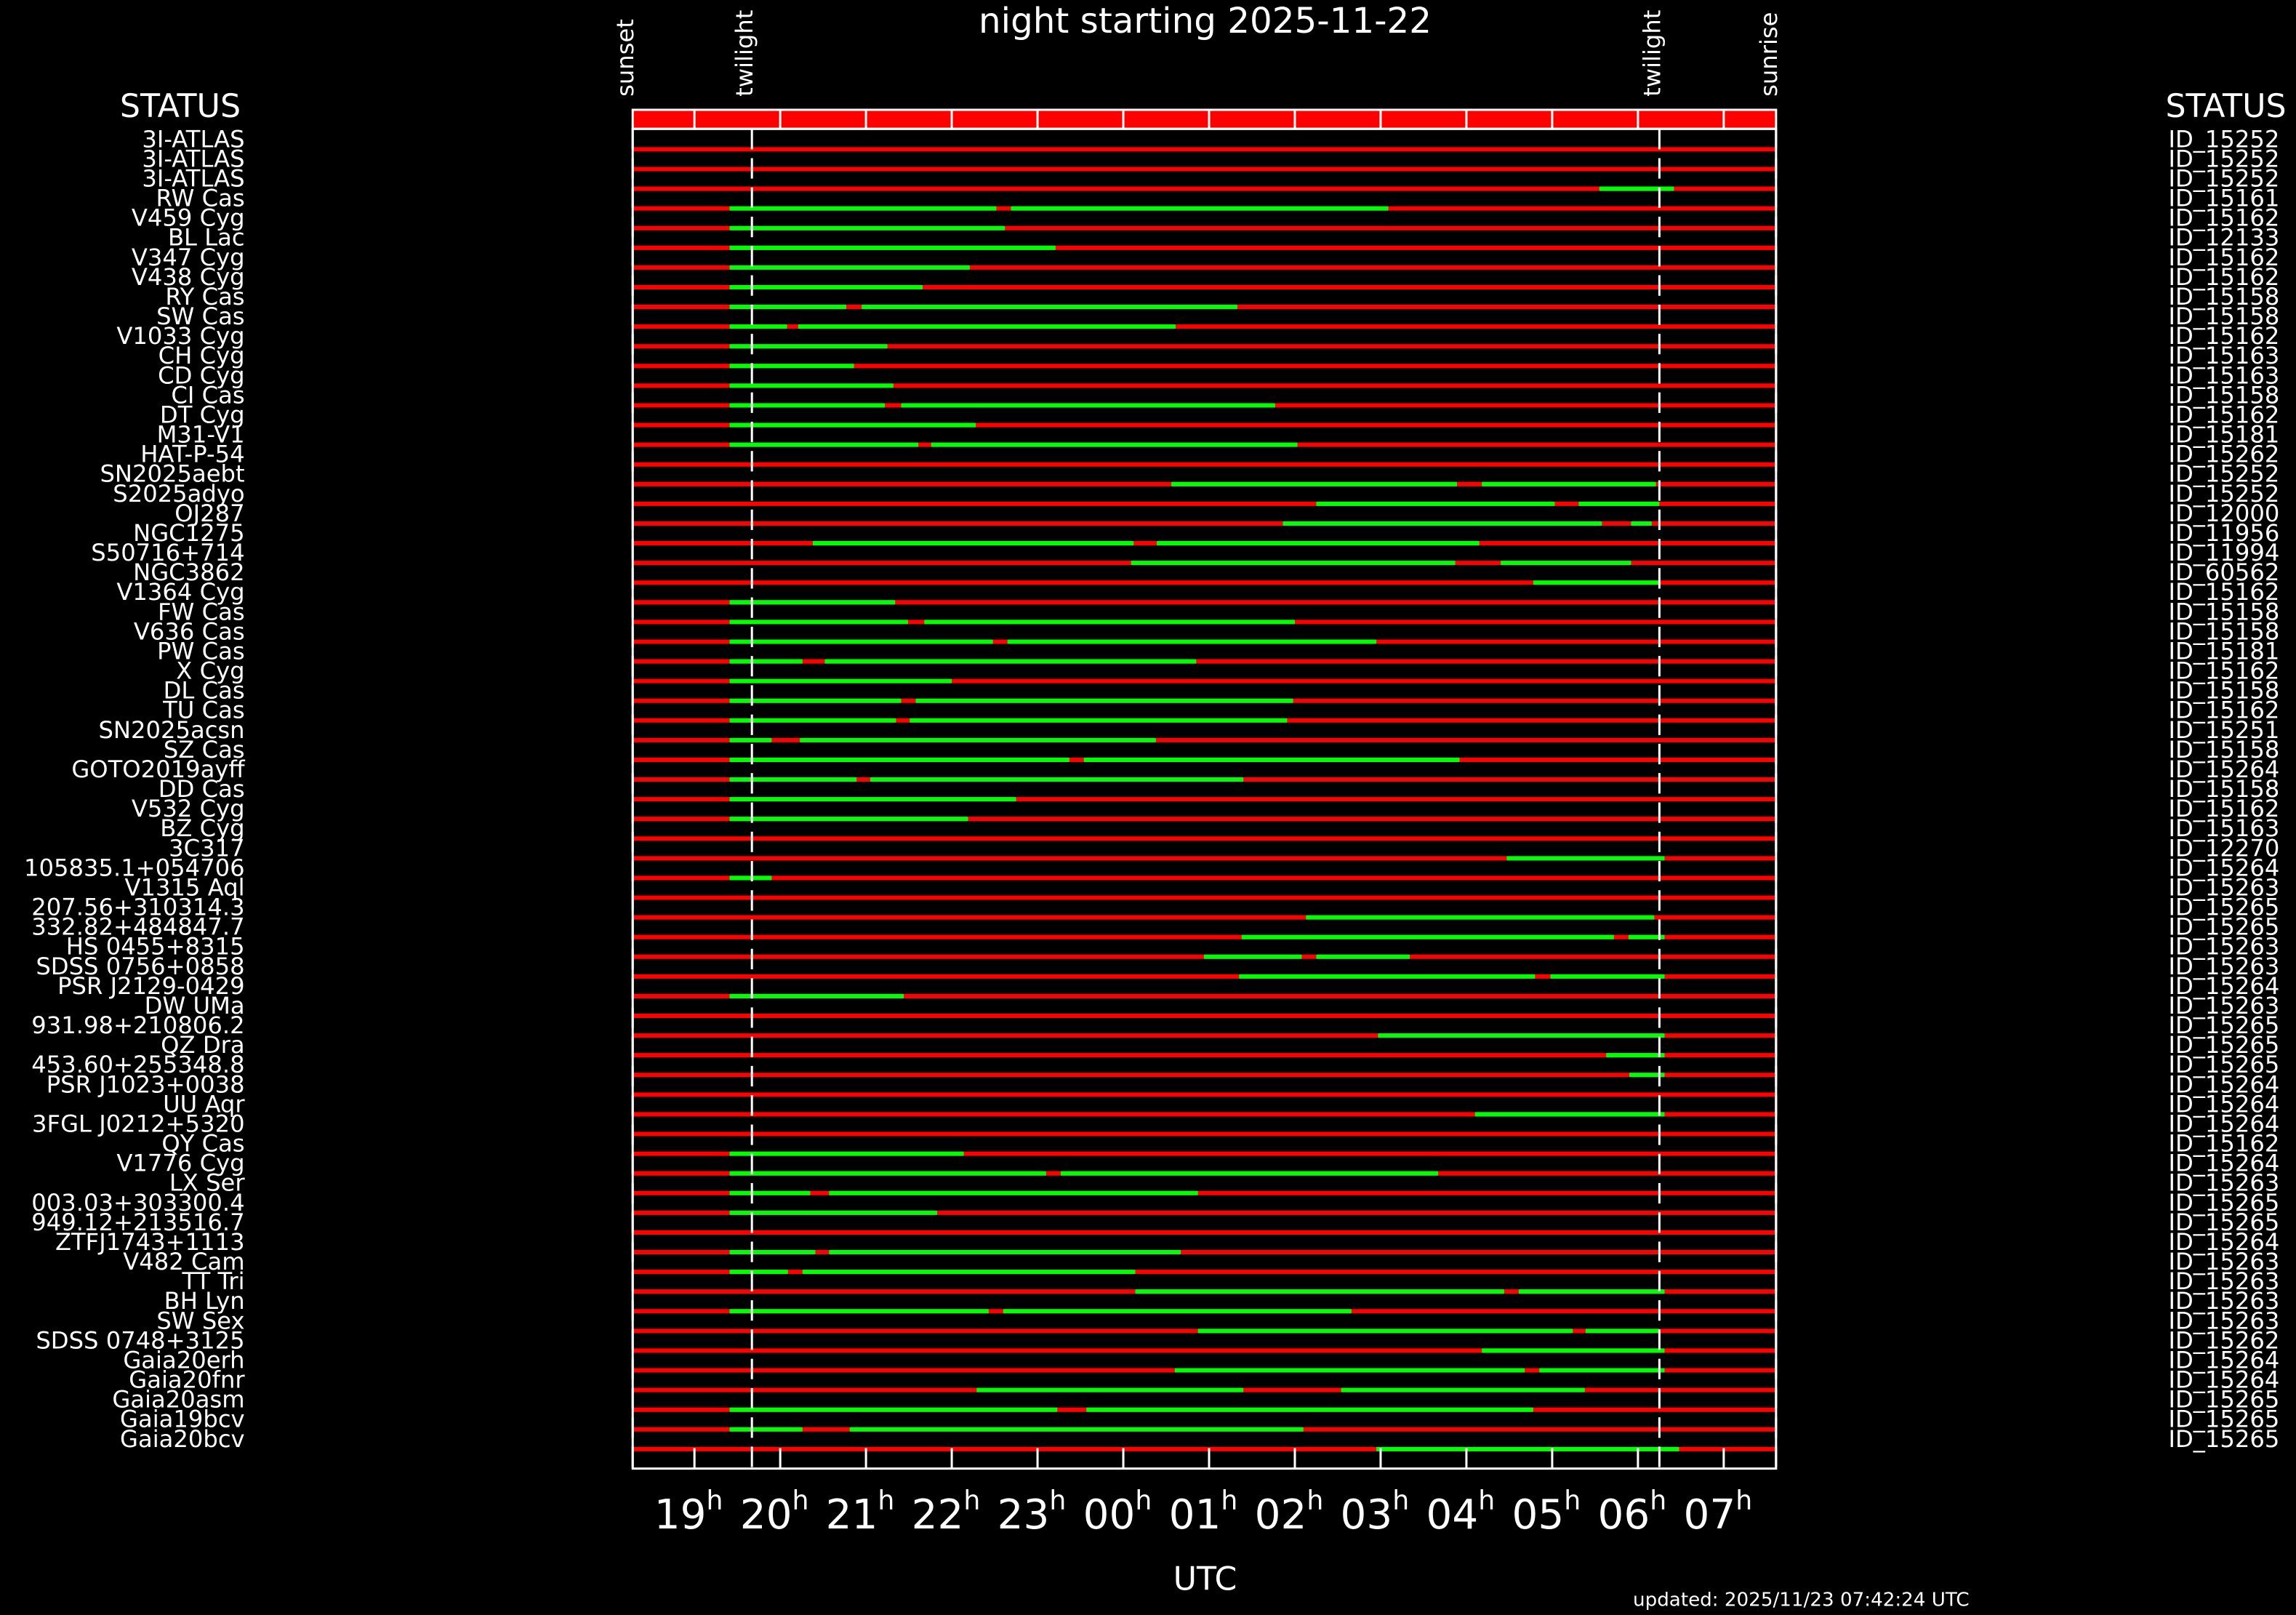 This screenshot has width=2296, height=1615. Describe the element at coordinates (2225, 106) in the screenshot. I see `status-header-right: STATUS` at that location.